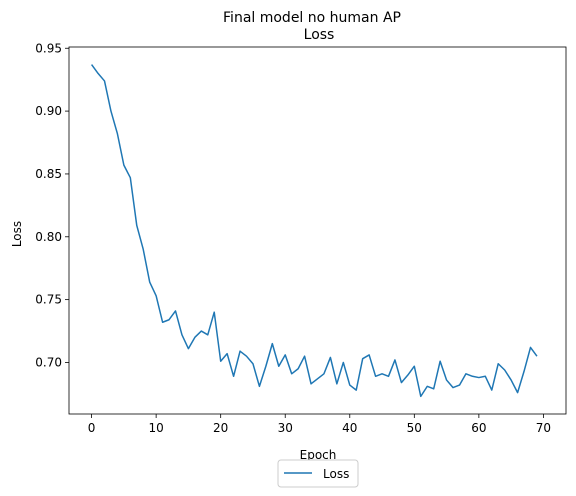 This screenshot has width=576, height=496. I want to click on x-tick-label: 70, so click(543, 428).